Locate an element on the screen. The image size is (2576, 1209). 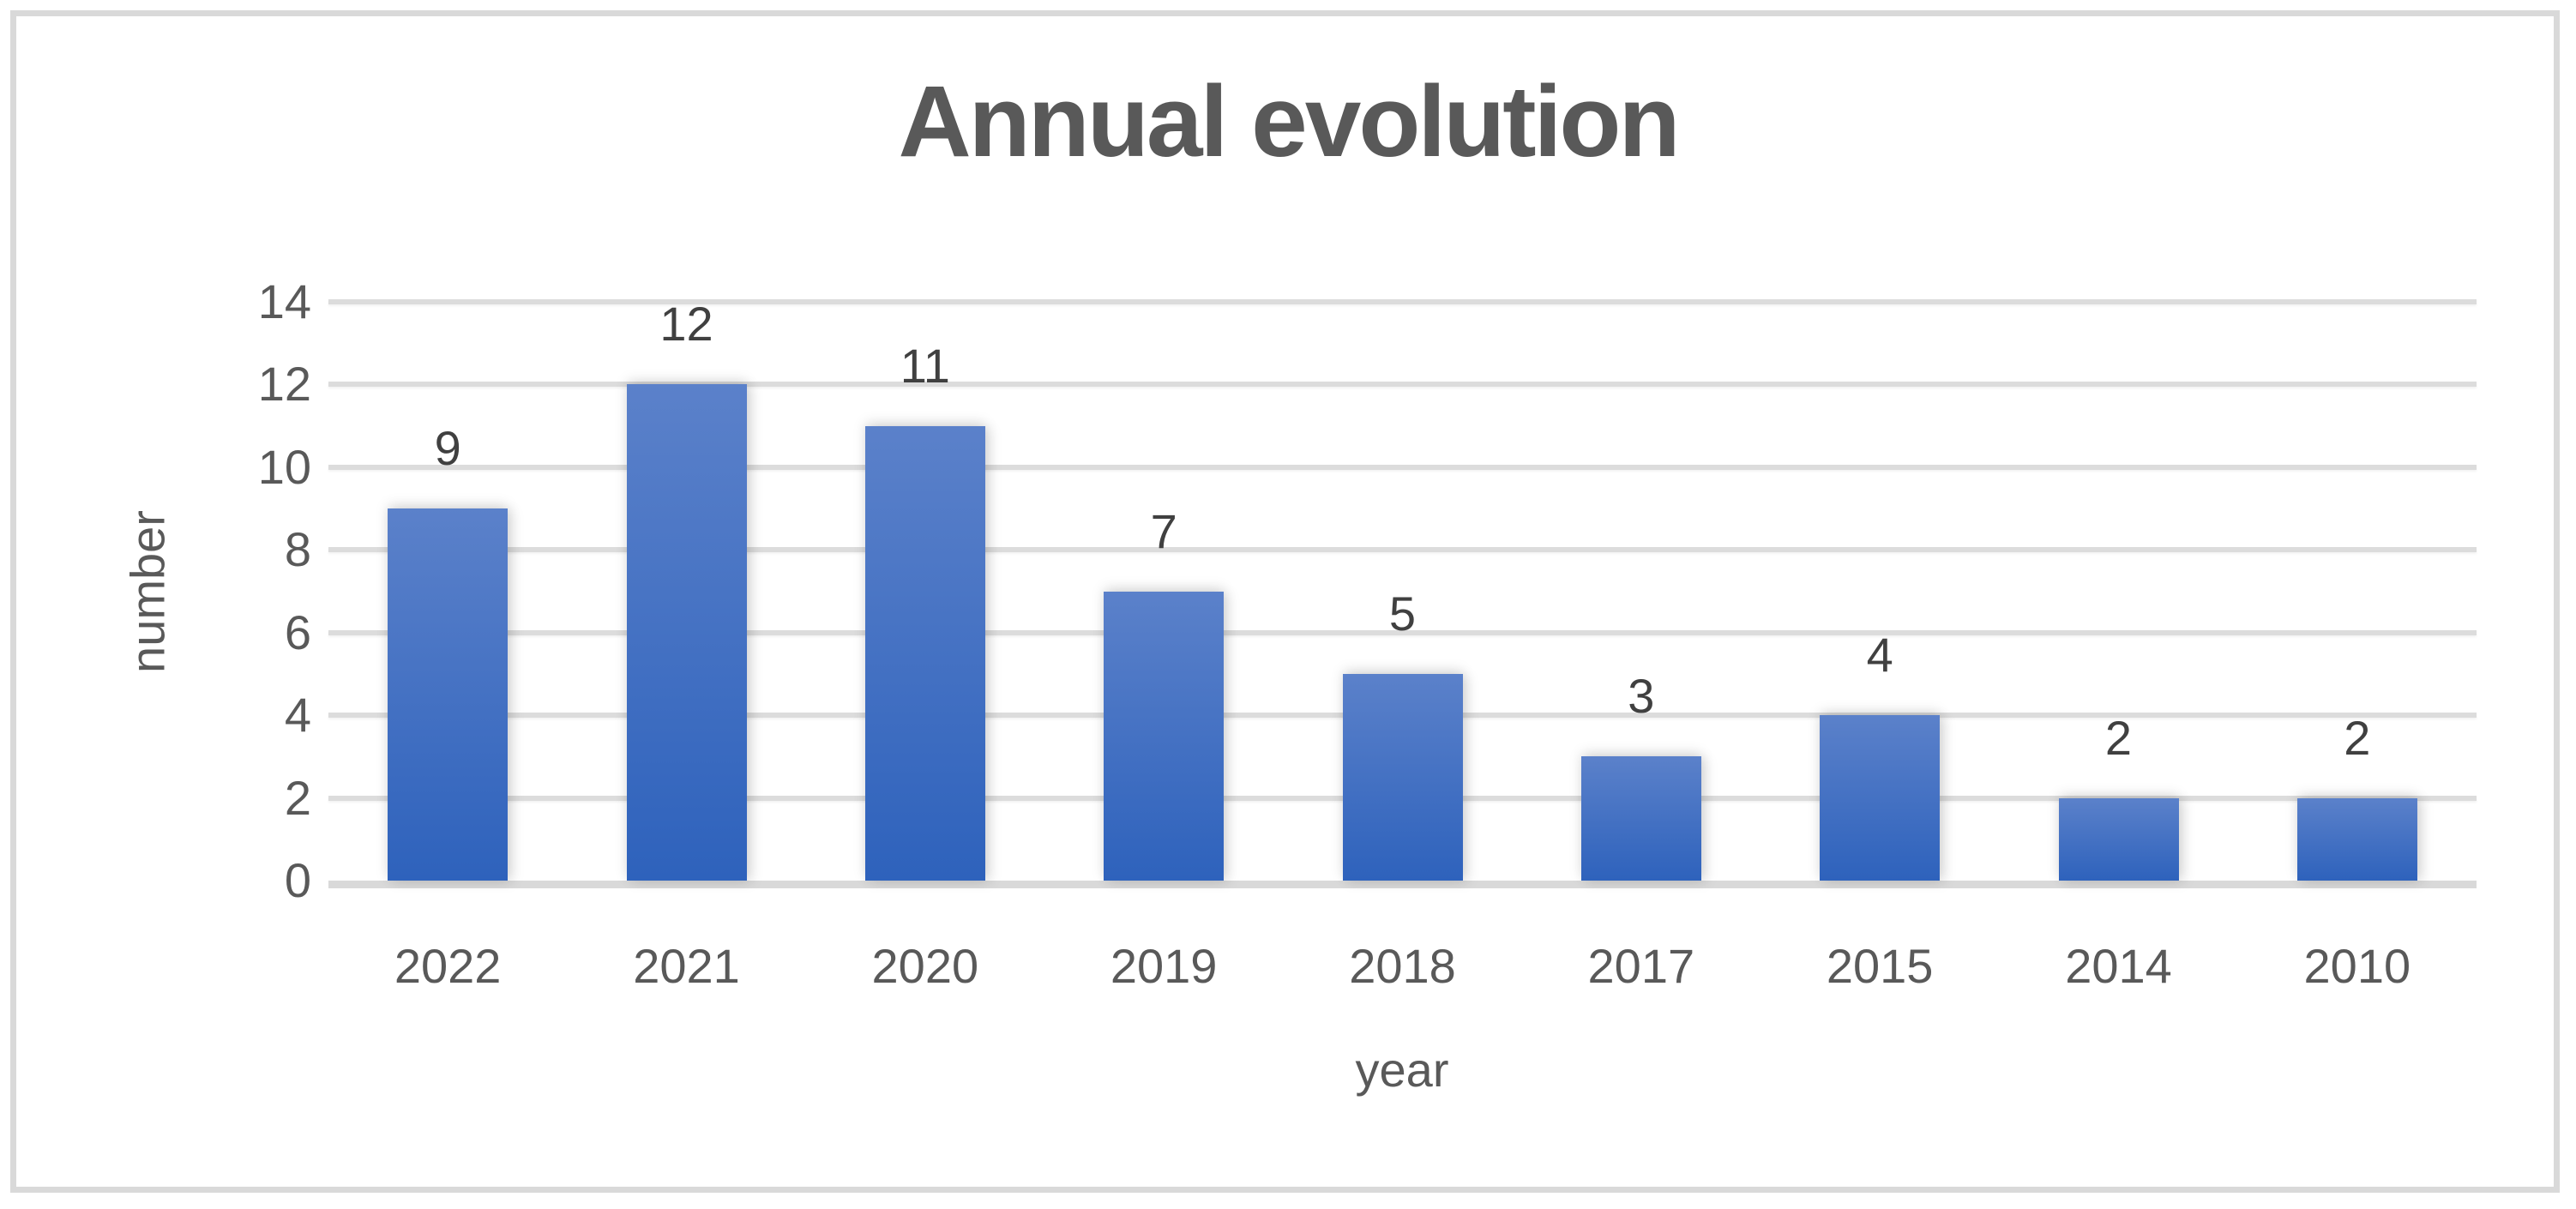
y-tick-label-10: 10 is located at coordinates (284, 466).